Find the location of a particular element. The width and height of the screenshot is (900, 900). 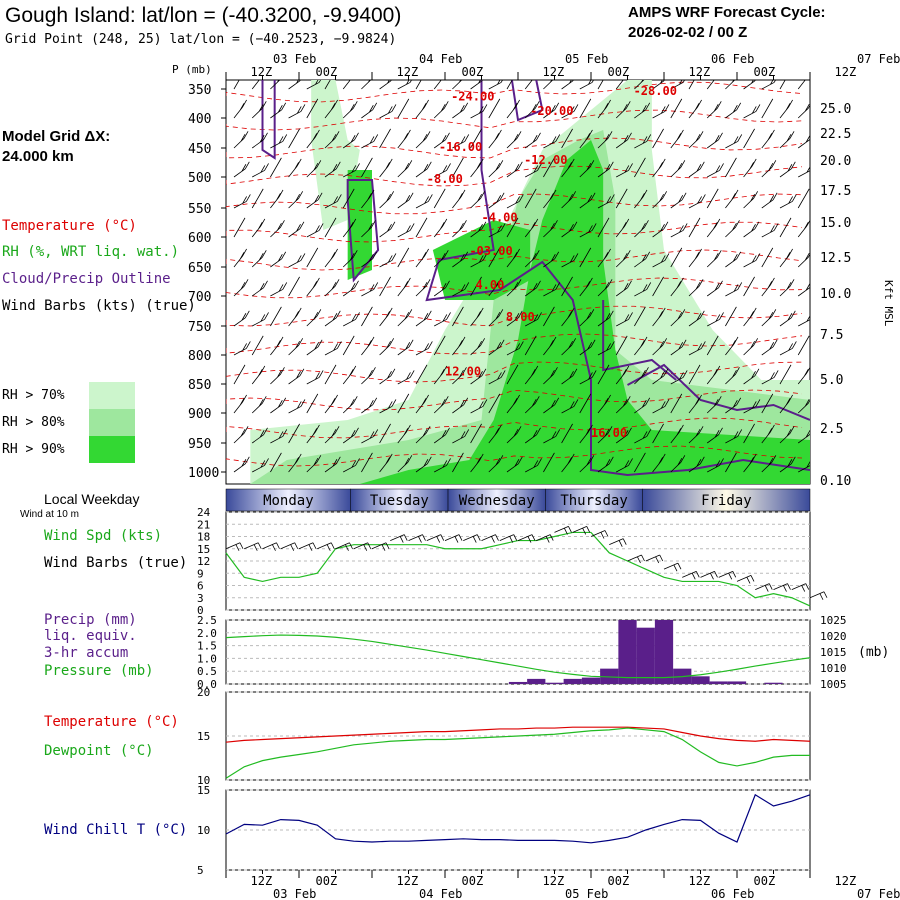

temperature-contour-label: -20.00 is located at coordinates (551, 111).